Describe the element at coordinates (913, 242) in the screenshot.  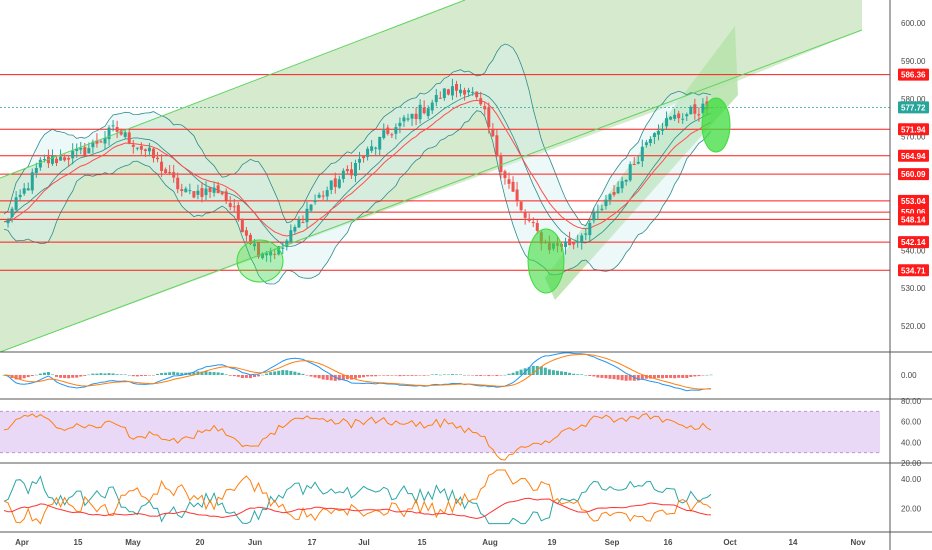
I see `price-level-value: 542.14` at that location.